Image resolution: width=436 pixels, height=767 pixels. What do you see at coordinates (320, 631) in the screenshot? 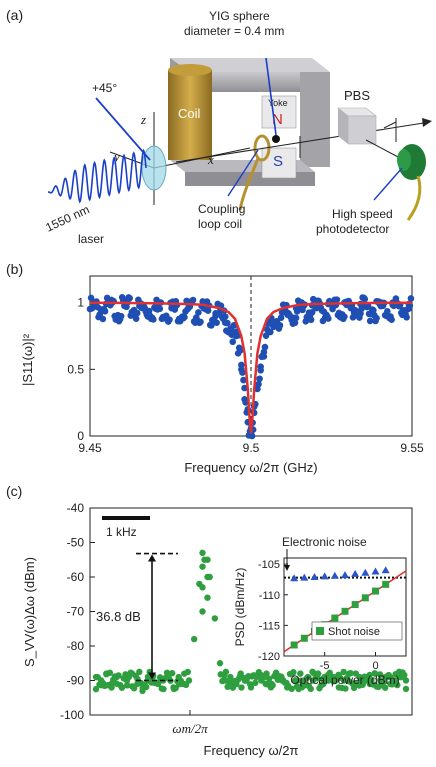
I see `inset-legend-marker` at bounding box center [320, 631].